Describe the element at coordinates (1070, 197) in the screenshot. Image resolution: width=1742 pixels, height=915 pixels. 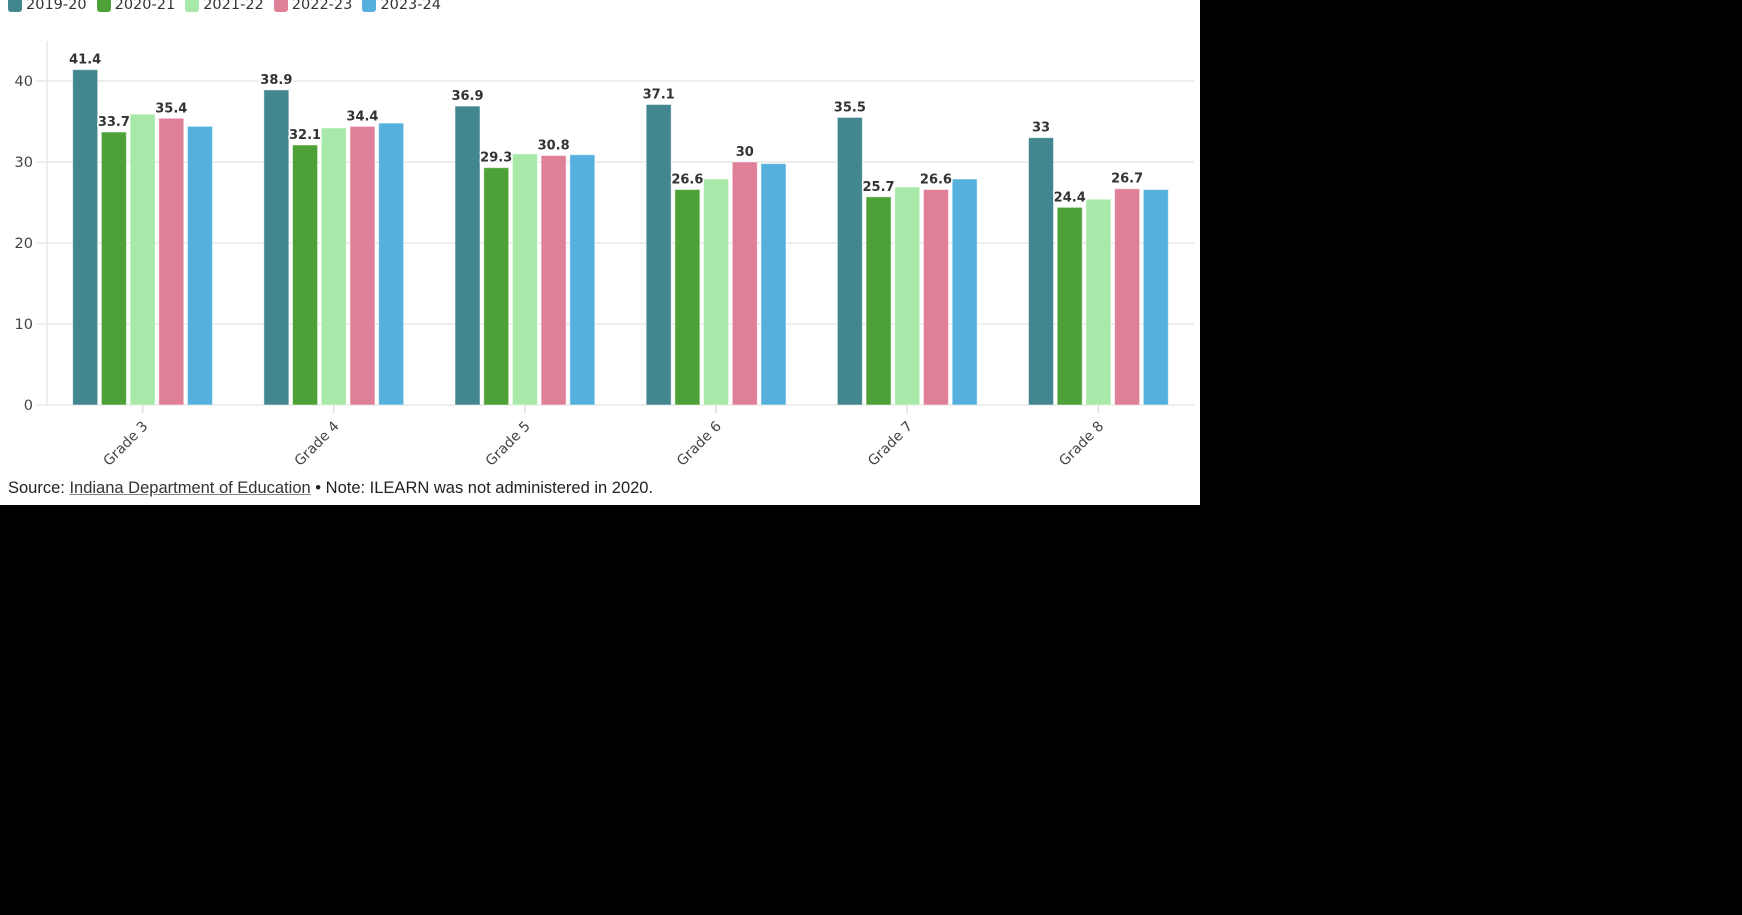
I see `bar-value-label: 24.4` at that location.